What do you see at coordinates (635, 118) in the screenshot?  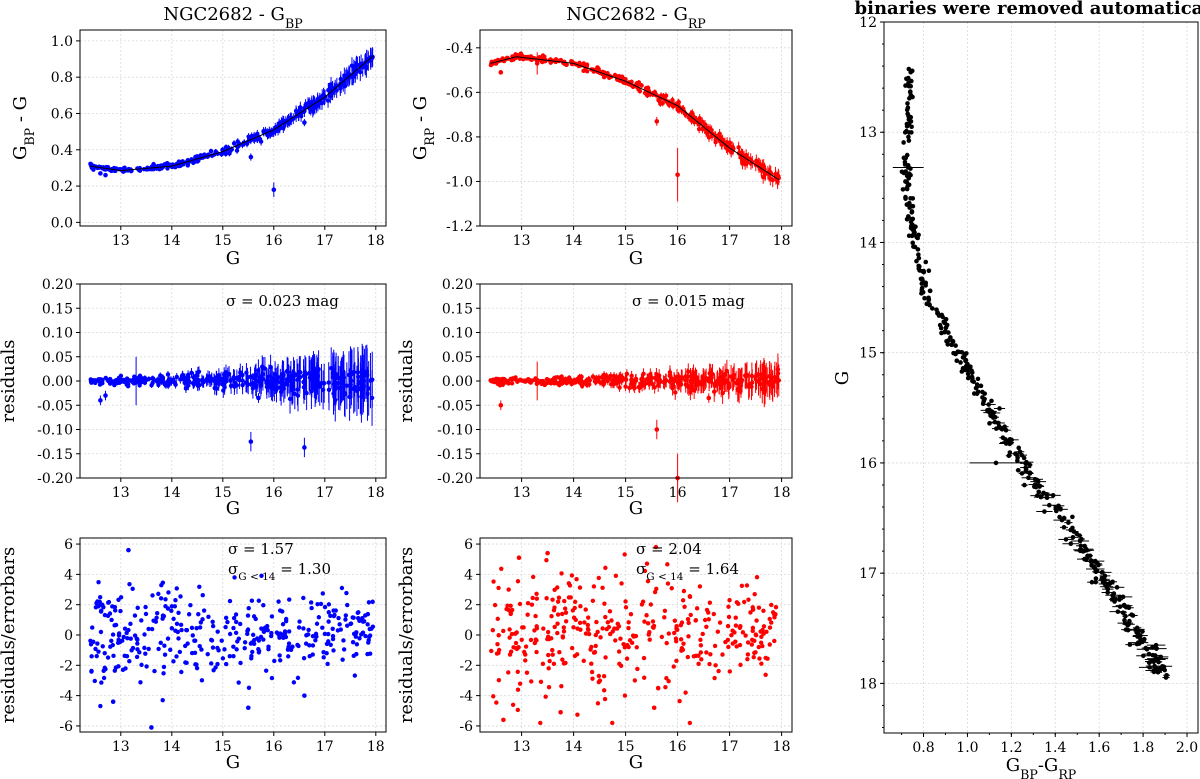 I see `fit-curve` at bounding box center [635, 118].